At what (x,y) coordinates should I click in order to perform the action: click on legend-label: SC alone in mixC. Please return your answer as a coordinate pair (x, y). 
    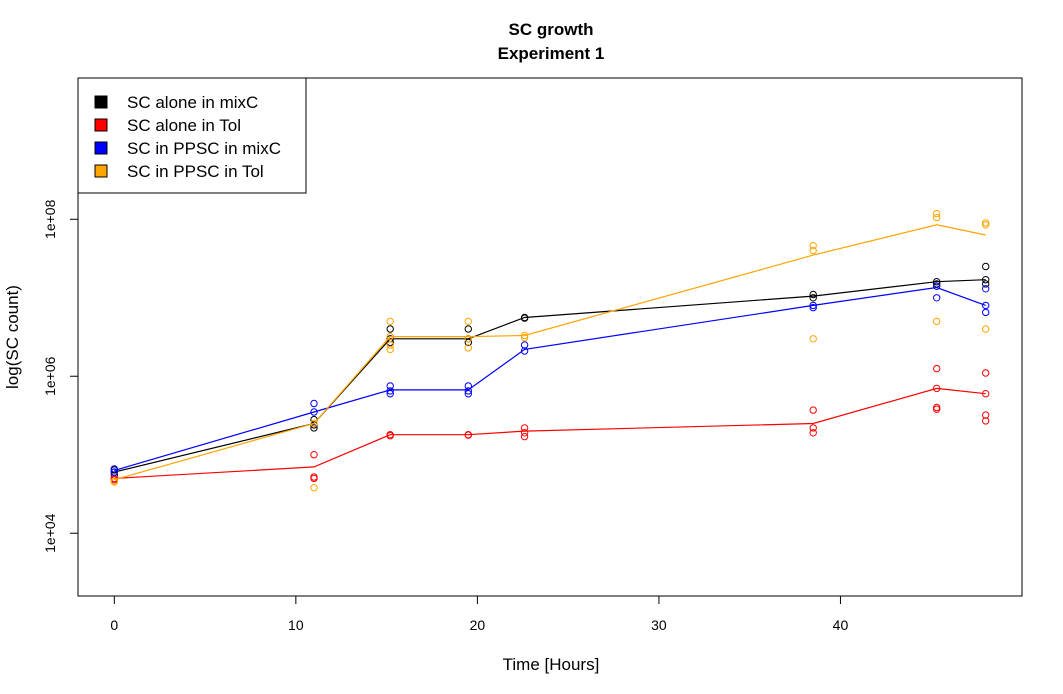
    Looking at the image, I should click on (192, 102).